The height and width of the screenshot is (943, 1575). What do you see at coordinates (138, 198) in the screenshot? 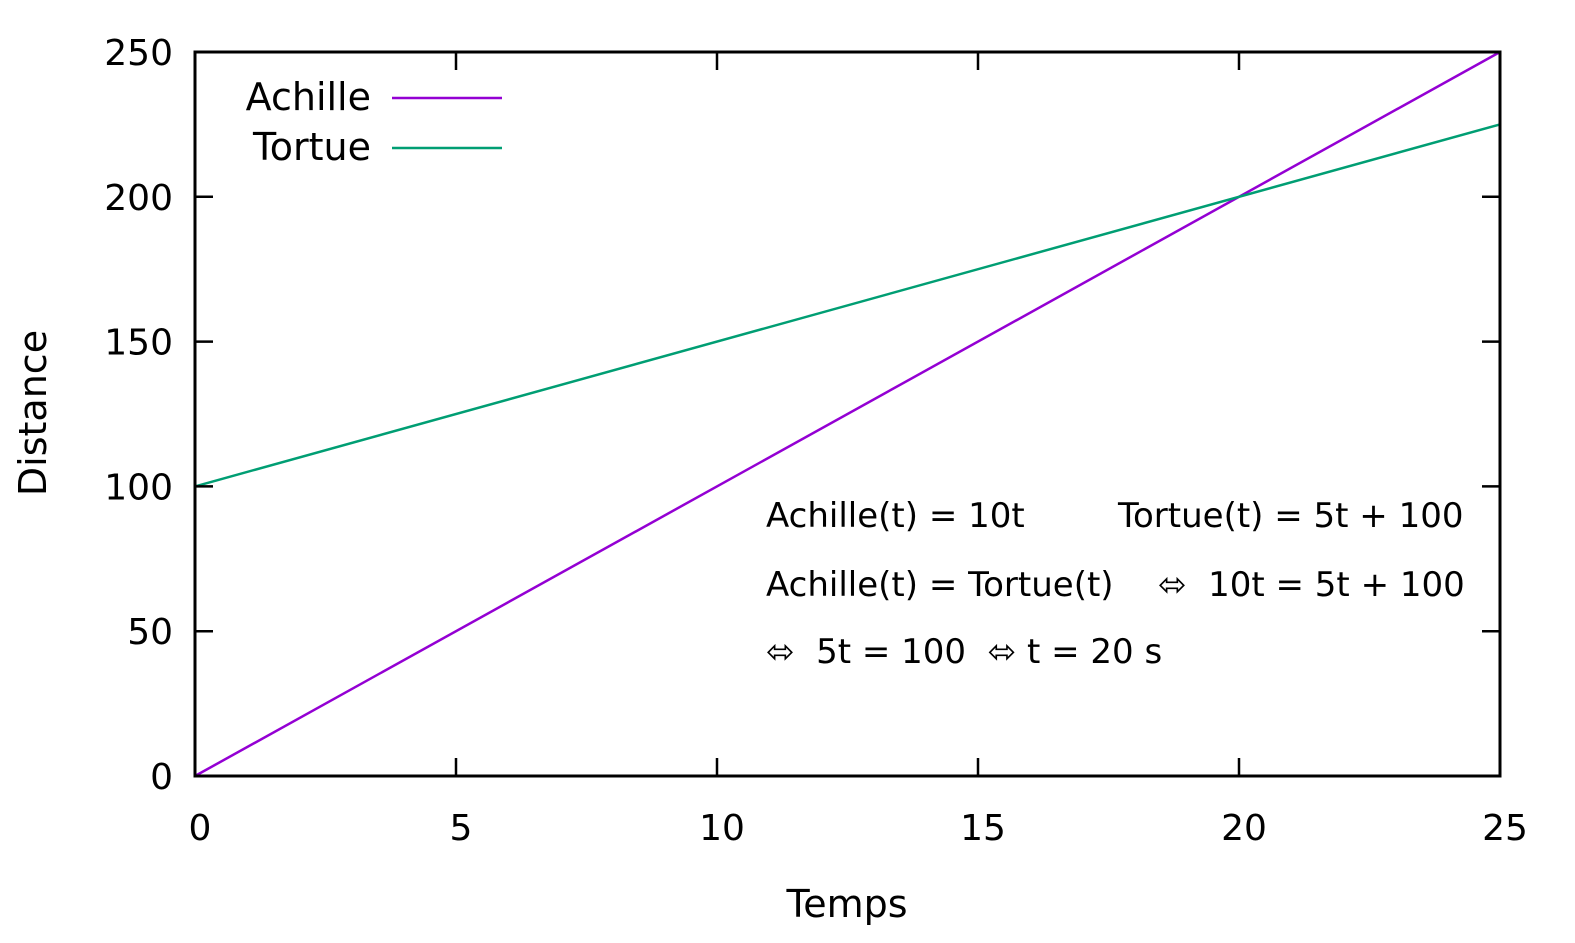
I see `y-tick-label-200: 200` at bounding box center [138, 198].